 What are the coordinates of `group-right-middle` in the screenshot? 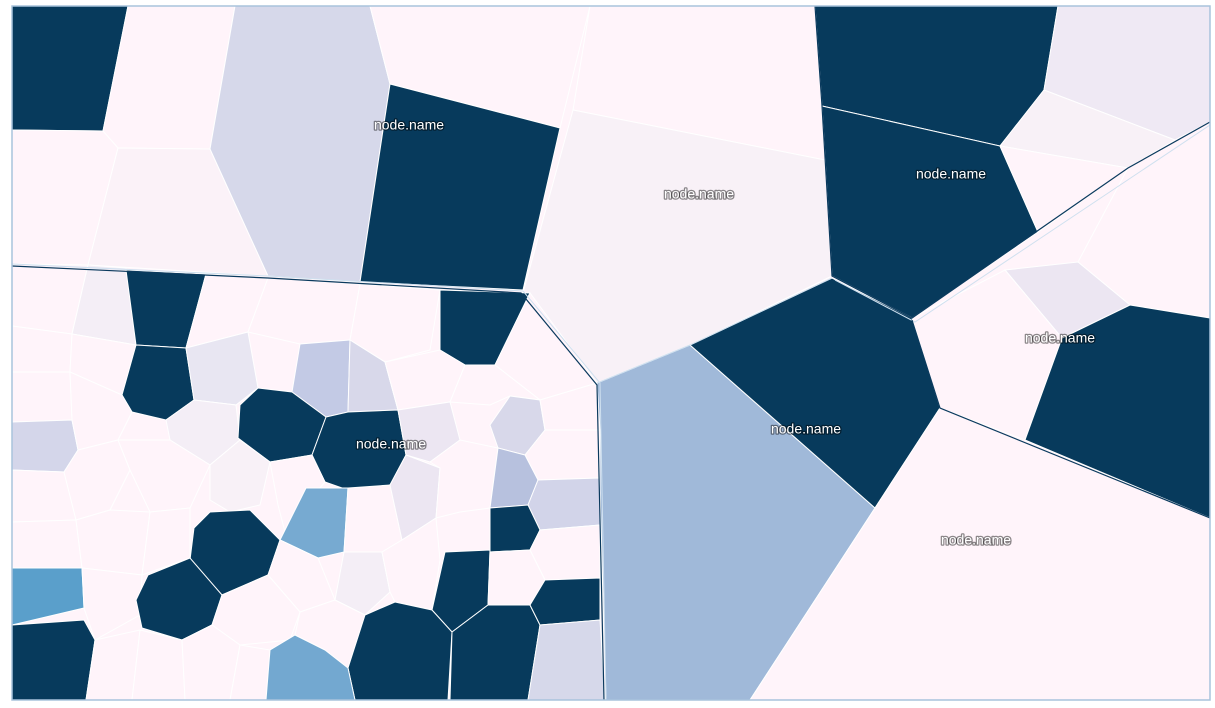 It's located at (1061, 320).